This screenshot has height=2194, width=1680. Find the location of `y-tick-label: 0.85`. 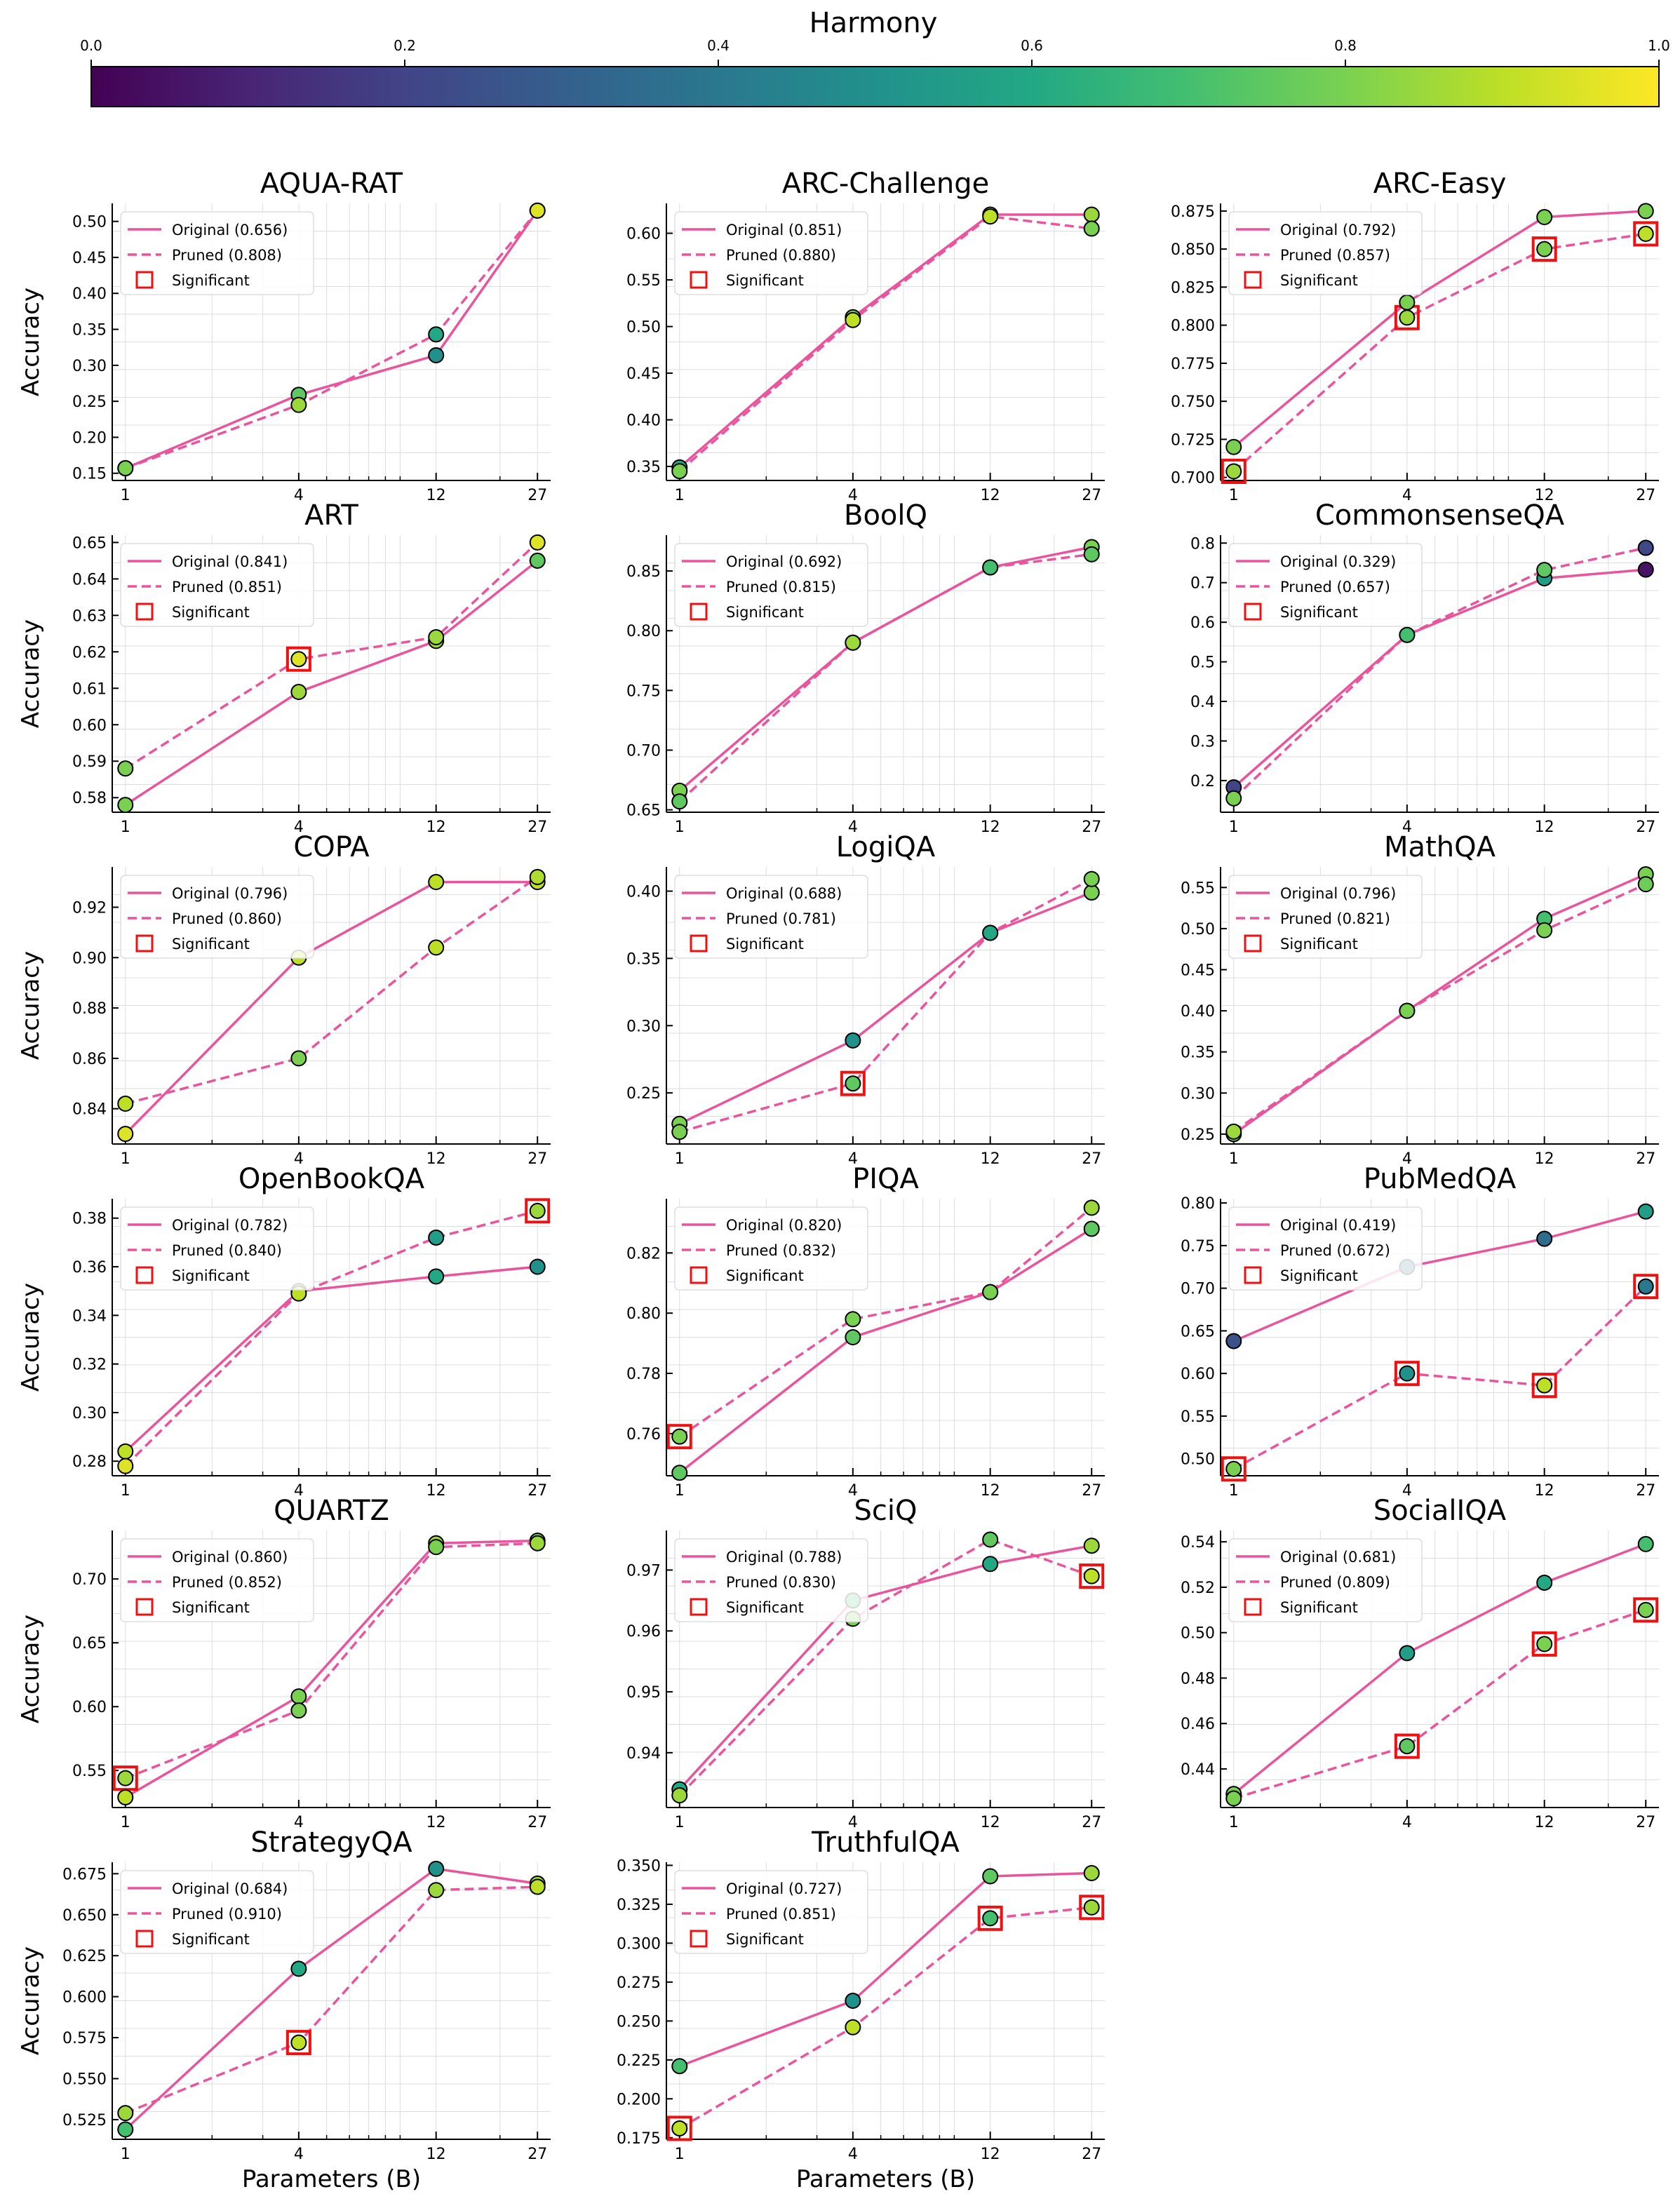

y-tick-label: 0.85 is located at coordinates (644, 572).